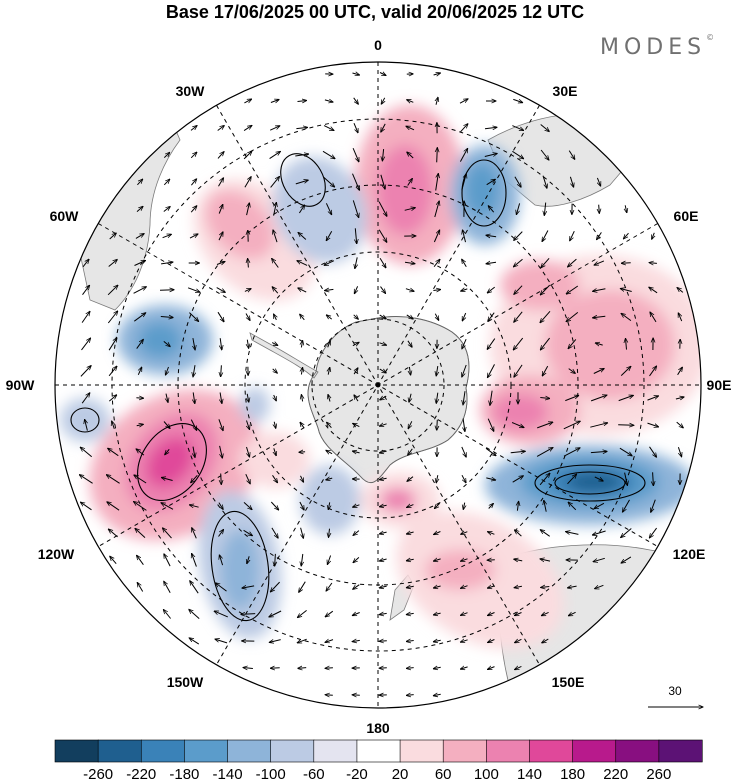  Describe the element at coordinates (568, 682) in the screenshot. I see `lon-label-150e: 150E` at that location.